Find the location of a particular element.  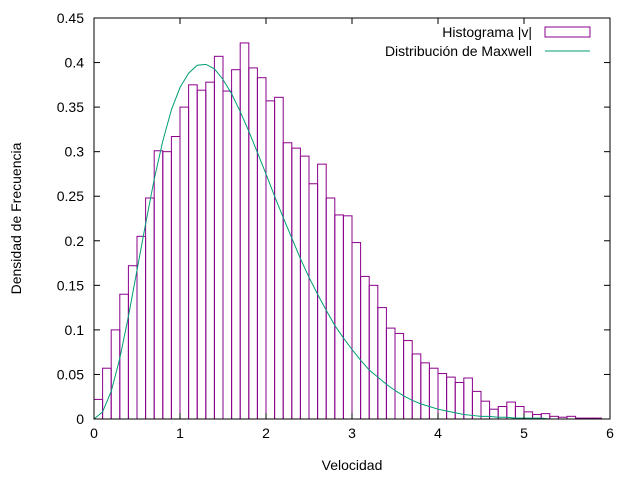

x-tick-label: 4 is located at coordinates (438, 433).